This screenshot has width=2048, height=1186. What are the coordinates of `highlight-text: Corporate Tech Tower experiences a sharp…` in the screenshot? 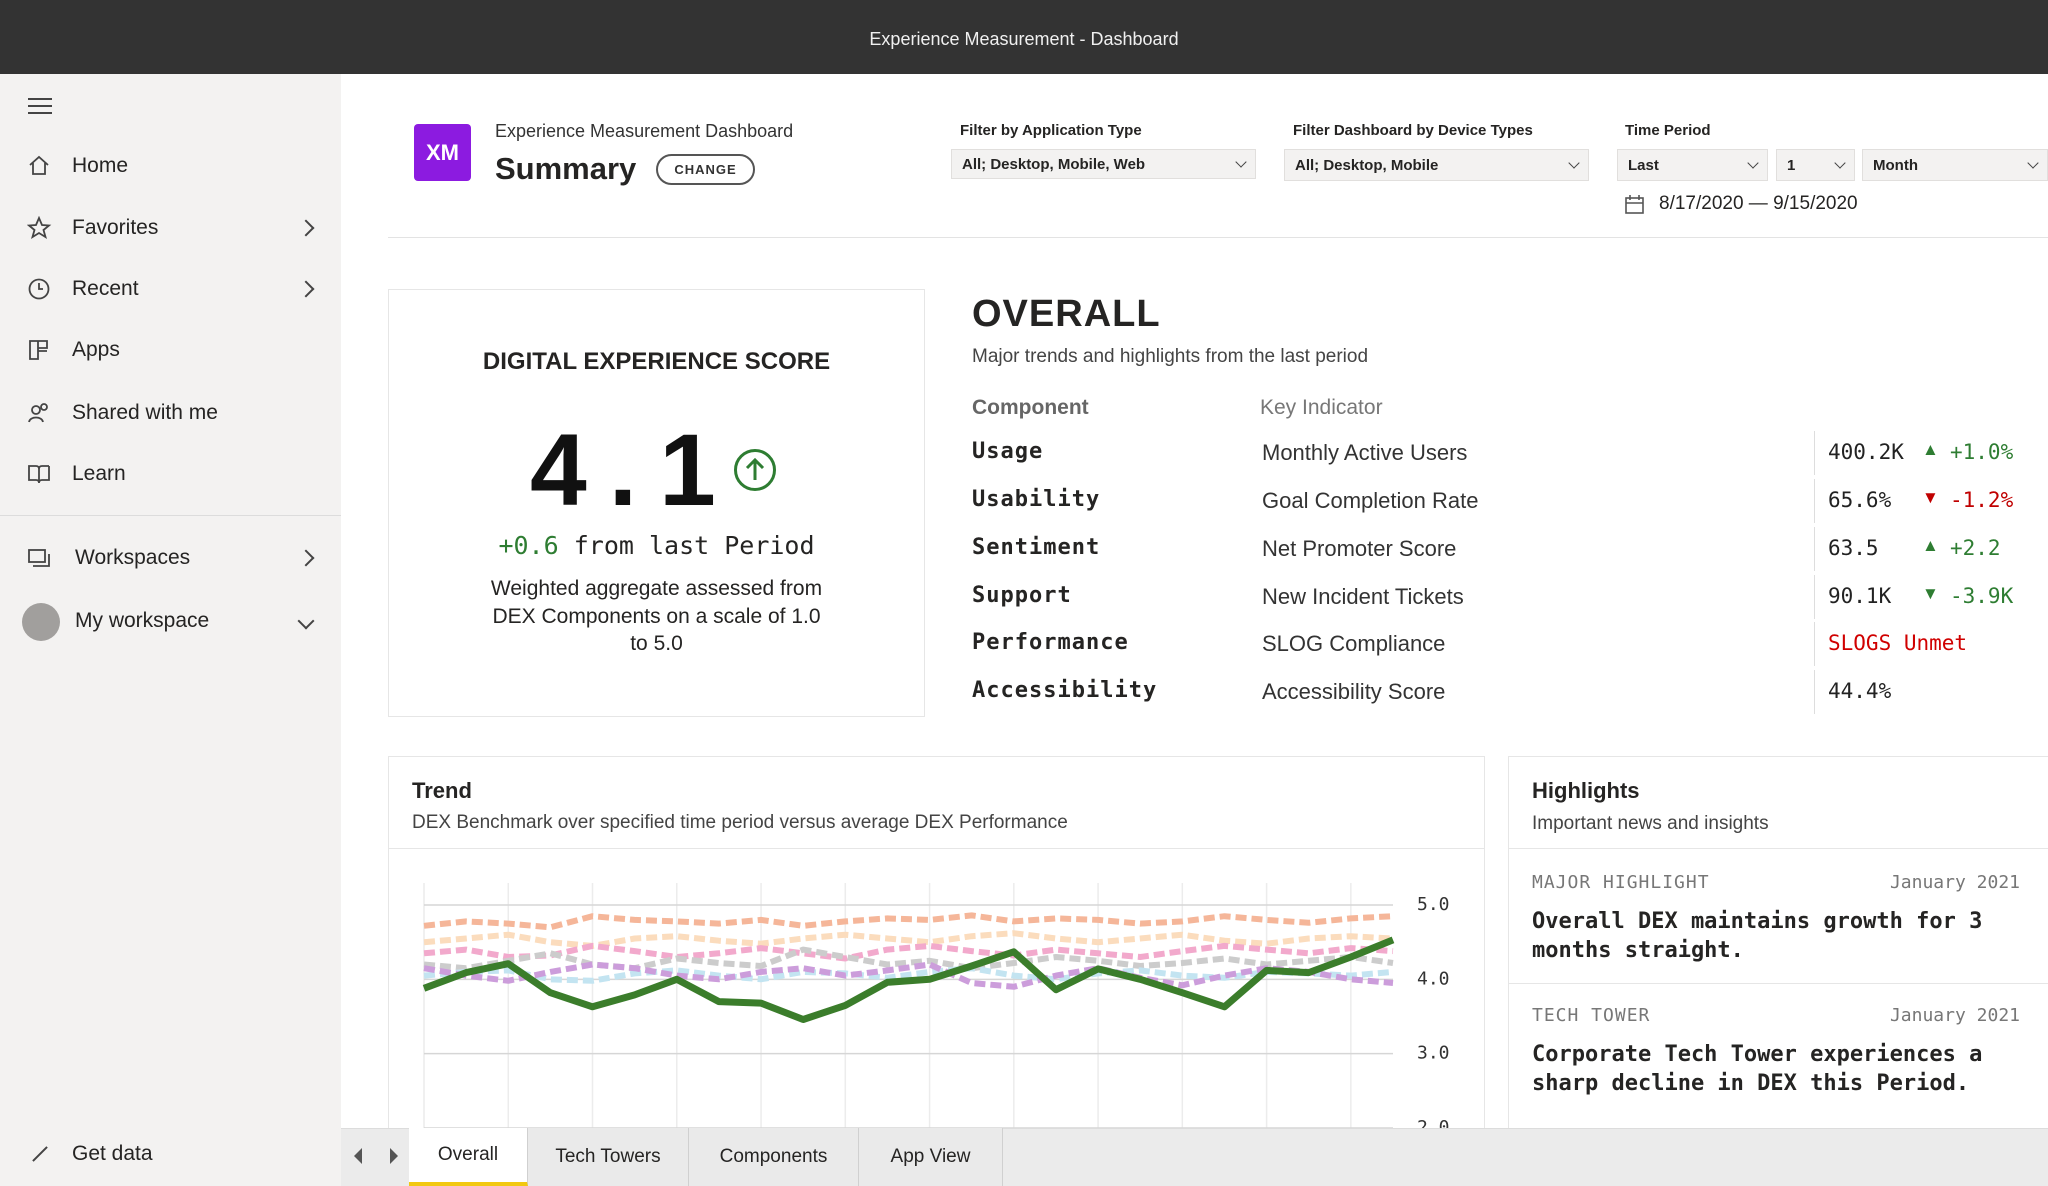 It's located at (1757, 1069).